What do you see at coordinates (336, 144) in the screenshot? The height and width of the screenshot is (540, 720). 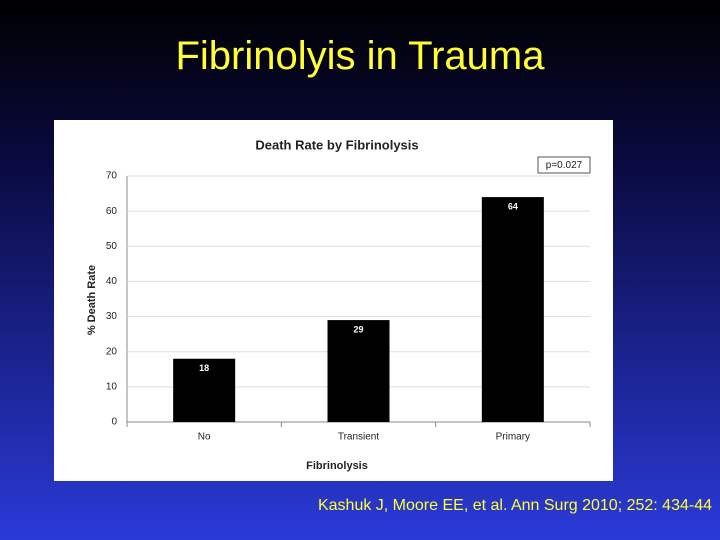 I see `chart-title: Death Rate by Fibrinolysis` at bounding box center [336, 144].